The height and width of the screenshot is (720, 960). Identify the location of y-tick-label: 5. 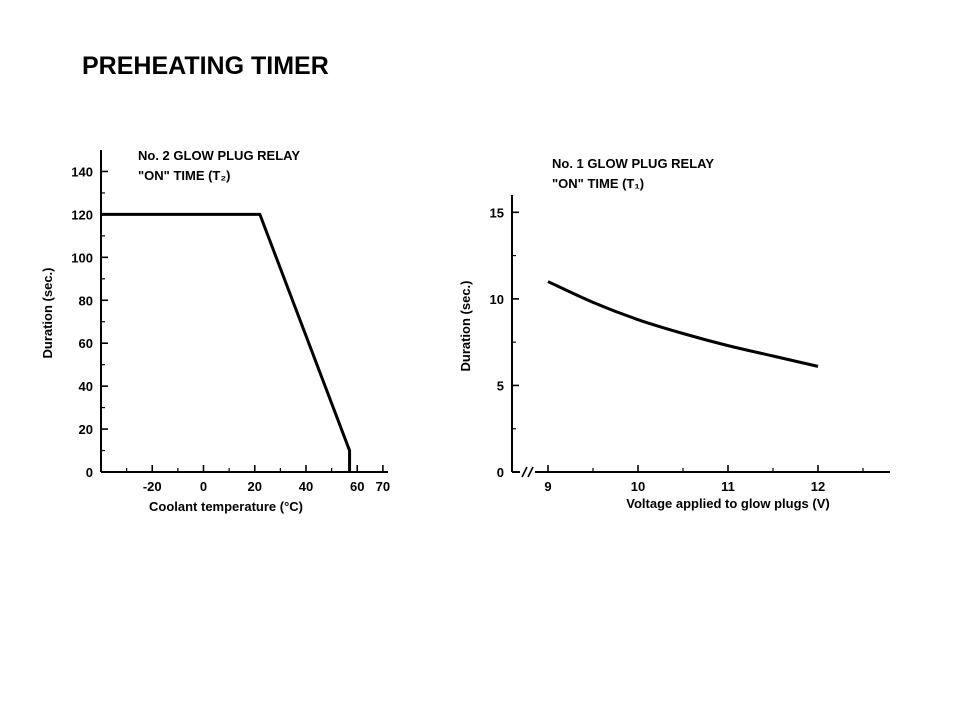
(500, 385).